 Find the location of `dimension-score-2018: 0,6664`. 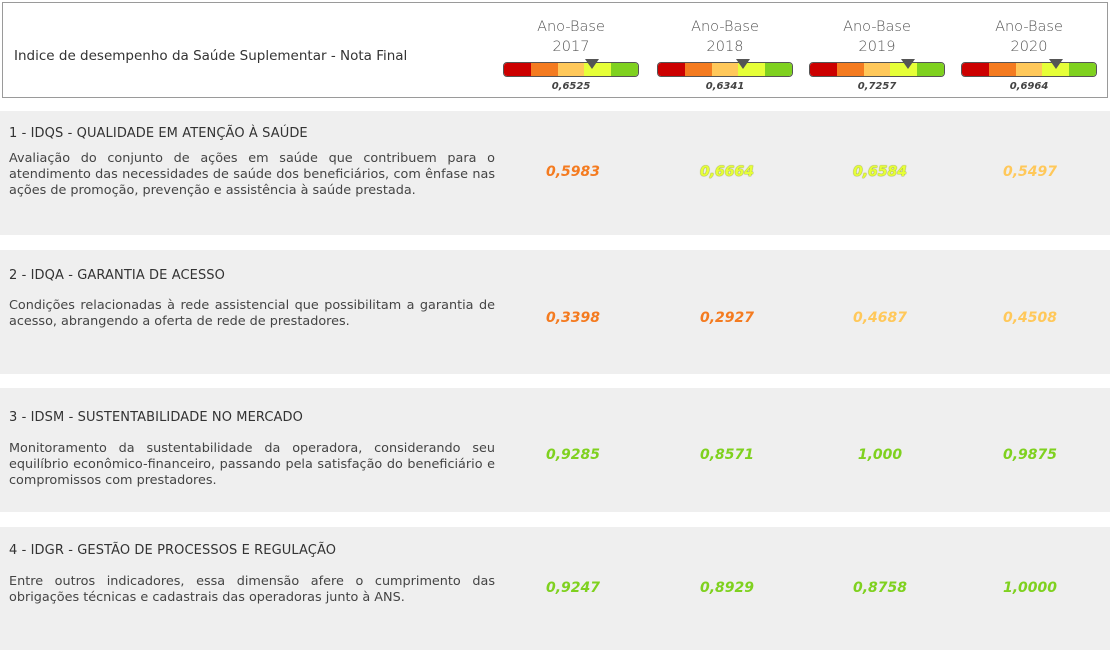

dimension-score-2018: 0,6664 is located at coordinates (727, 172).